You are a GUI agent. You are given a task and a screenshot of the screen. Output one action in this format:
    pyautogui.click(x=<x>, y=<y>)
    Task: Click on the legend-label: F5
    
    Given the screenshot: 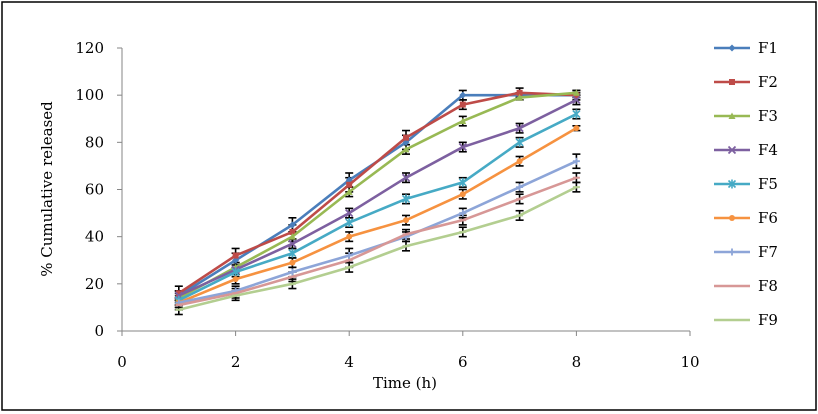 What is the action you would take?
    pyautogui.click(x=768, y=184)
    